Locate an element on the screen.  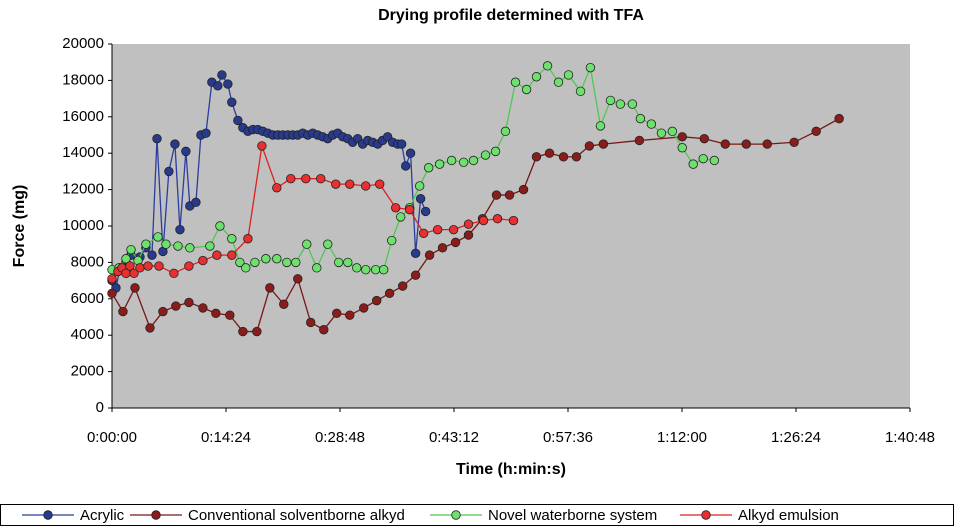
y-tick-label: 8000 is located at coordinates (87, 261).